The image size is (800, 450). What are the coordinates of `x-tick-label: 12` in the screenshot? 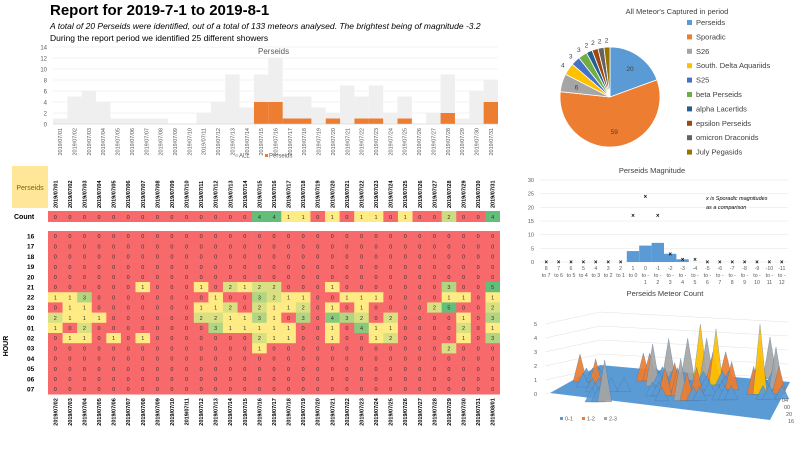 It's located at (782, 283).